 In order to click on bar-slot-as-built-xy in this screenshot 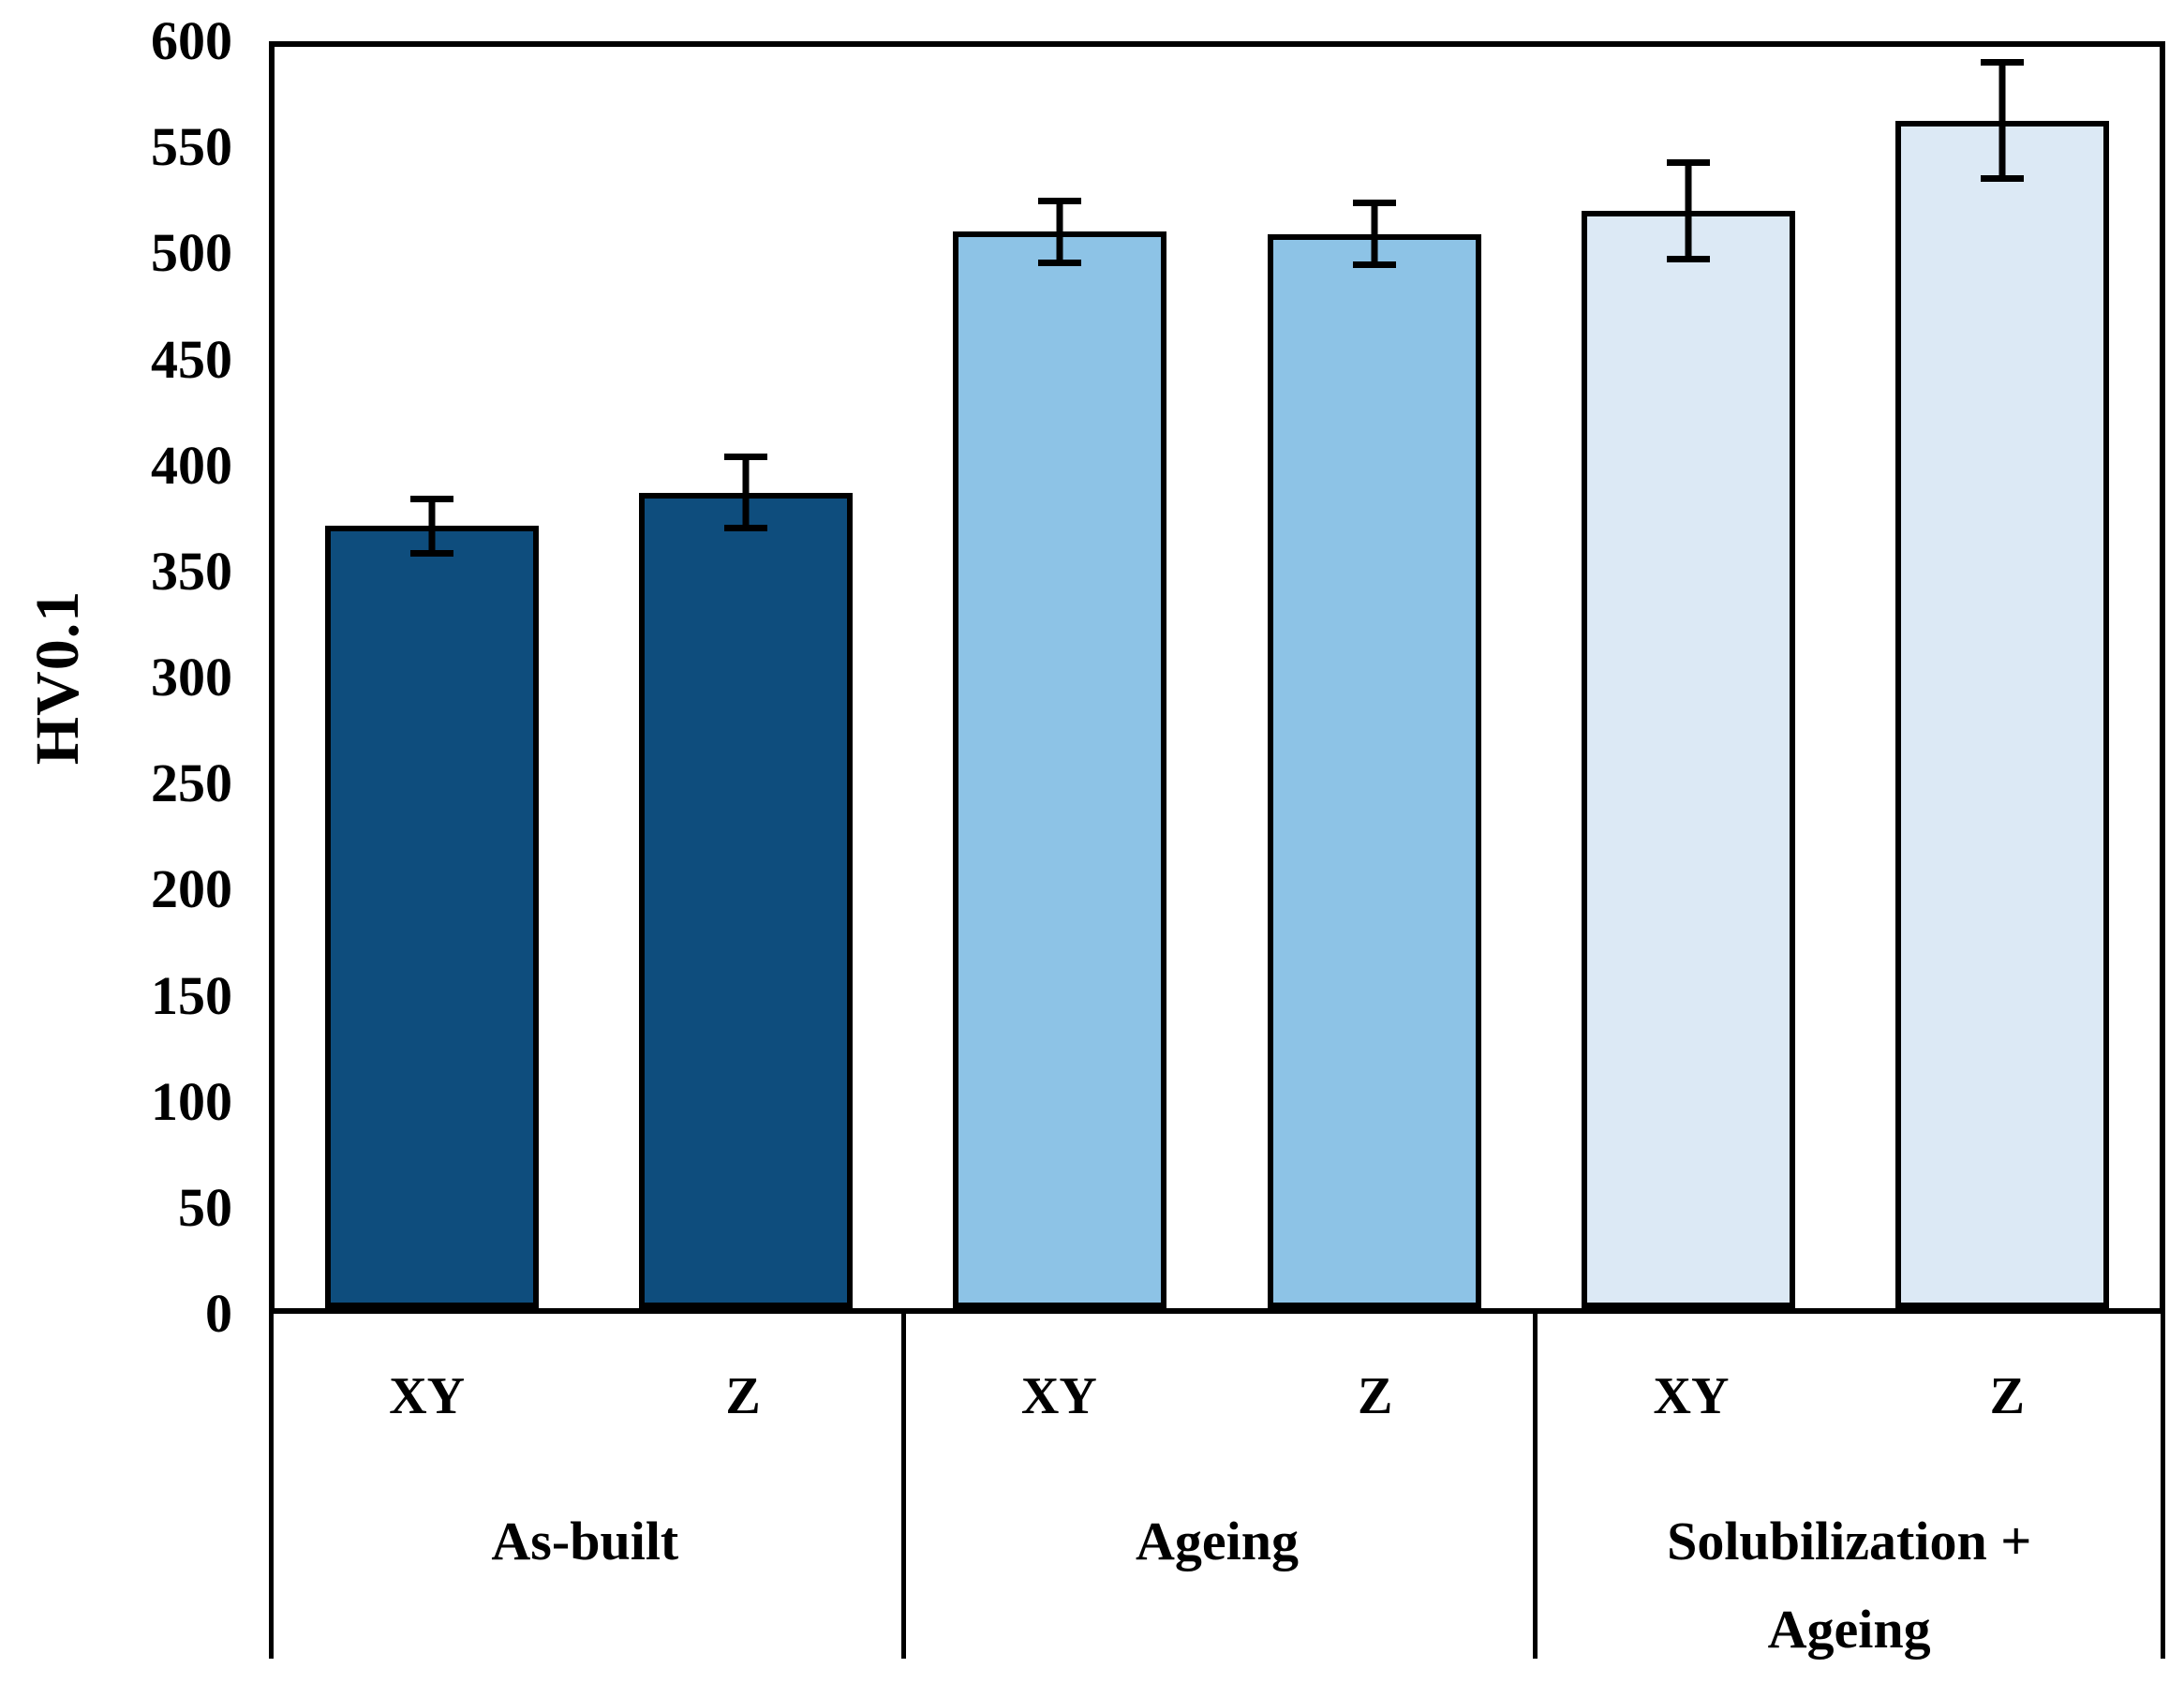, I will do `click(431, 677)`.